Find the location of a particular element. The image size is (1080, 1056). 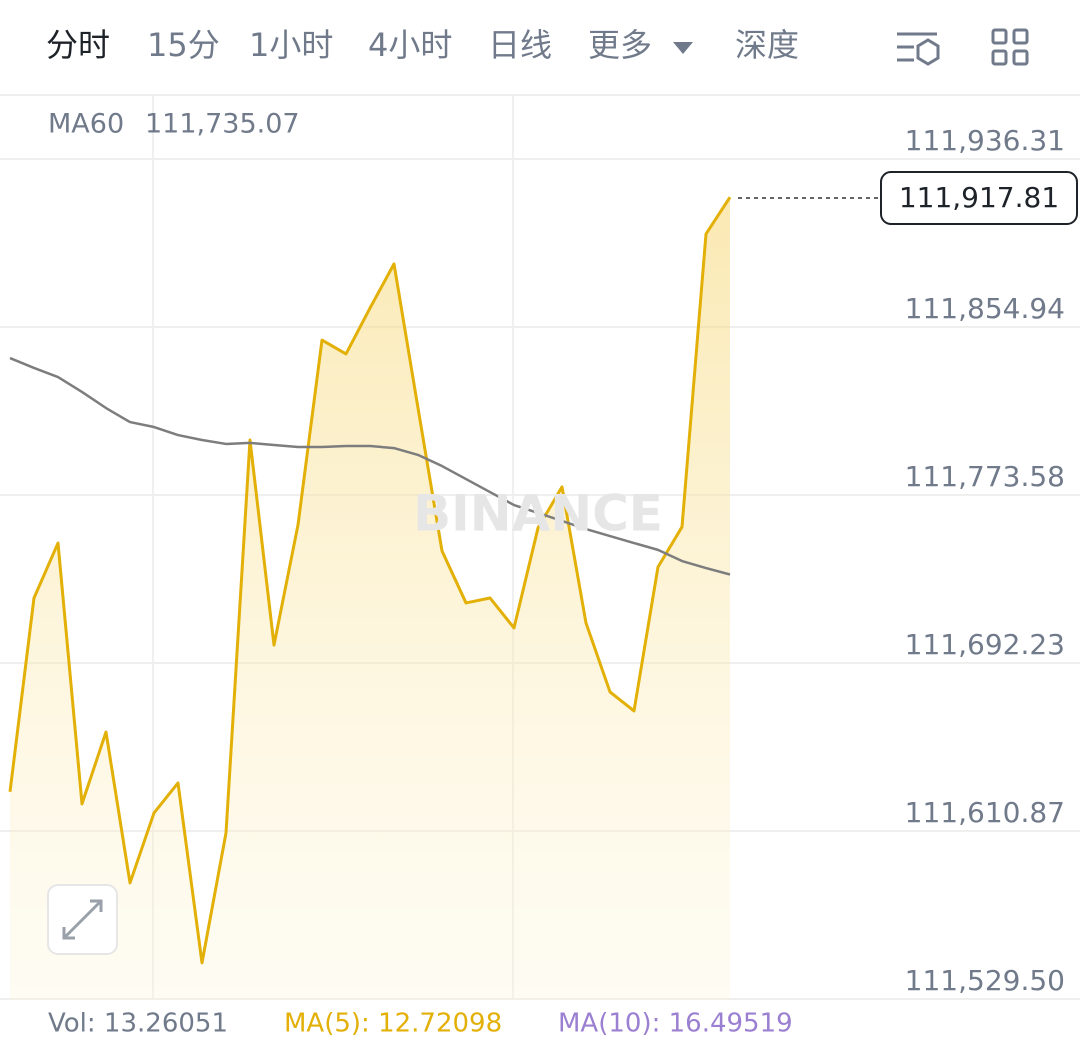

y-tick-label: 111,610.87 is located at coordinates (985, 812).